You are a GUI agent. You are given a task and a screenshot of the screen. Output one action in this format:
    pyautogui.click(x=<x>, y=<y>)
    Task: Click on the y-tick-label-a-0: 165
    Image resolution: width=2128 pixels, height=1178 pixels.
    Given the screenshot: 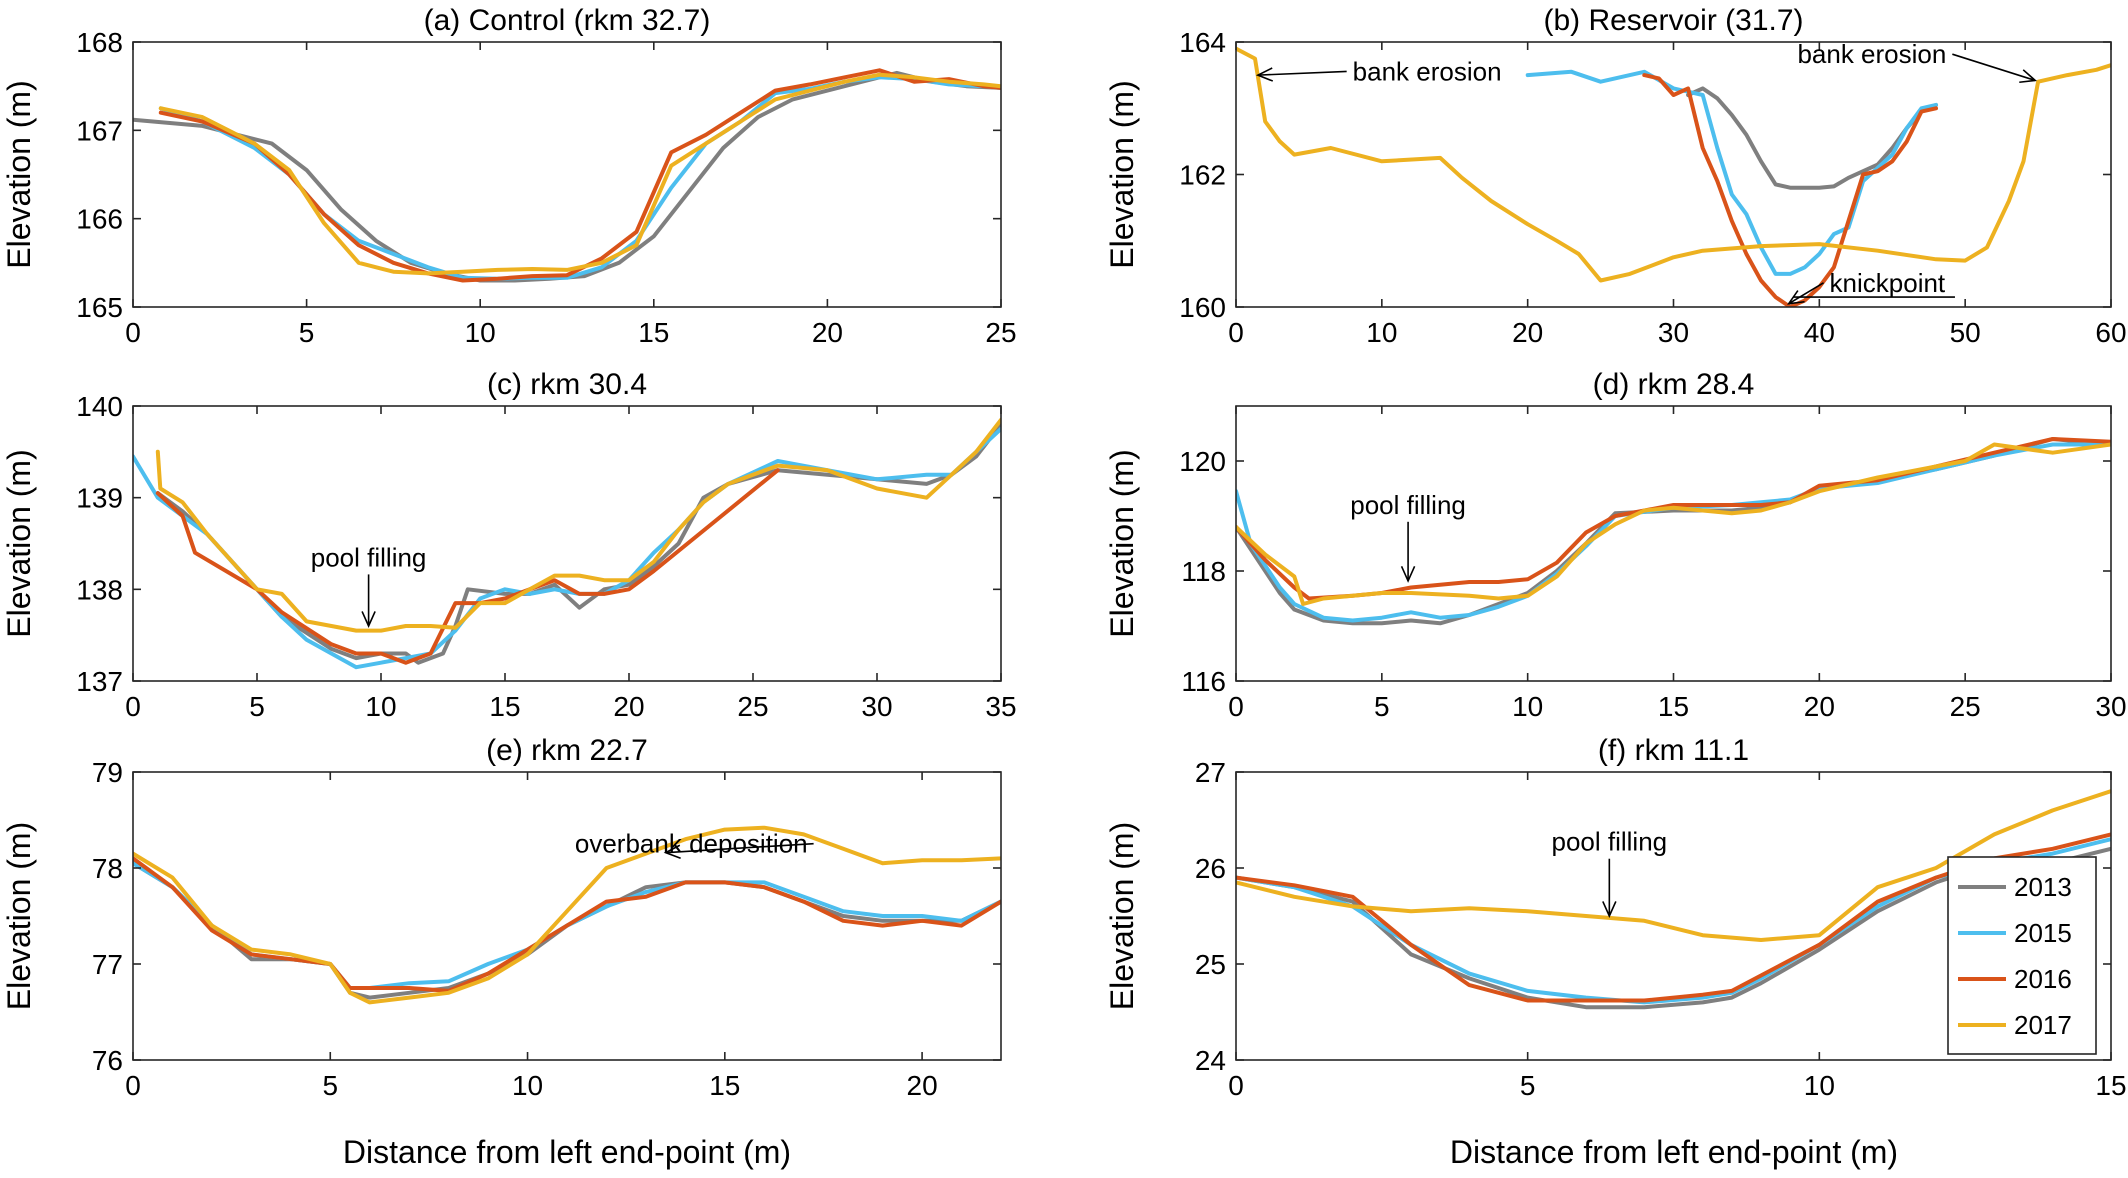 What is the action you would take?
    pyautogui.click(x=99, y=307)
    